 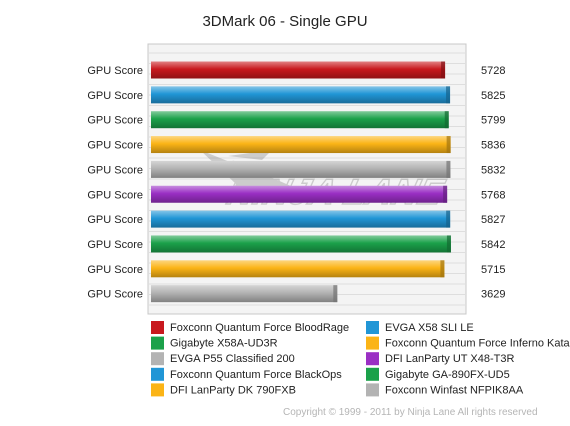 What do you see at coordinates (493, 121) in the screenshot?
I see `value-label: 5799` at bounding box center [493, 121].